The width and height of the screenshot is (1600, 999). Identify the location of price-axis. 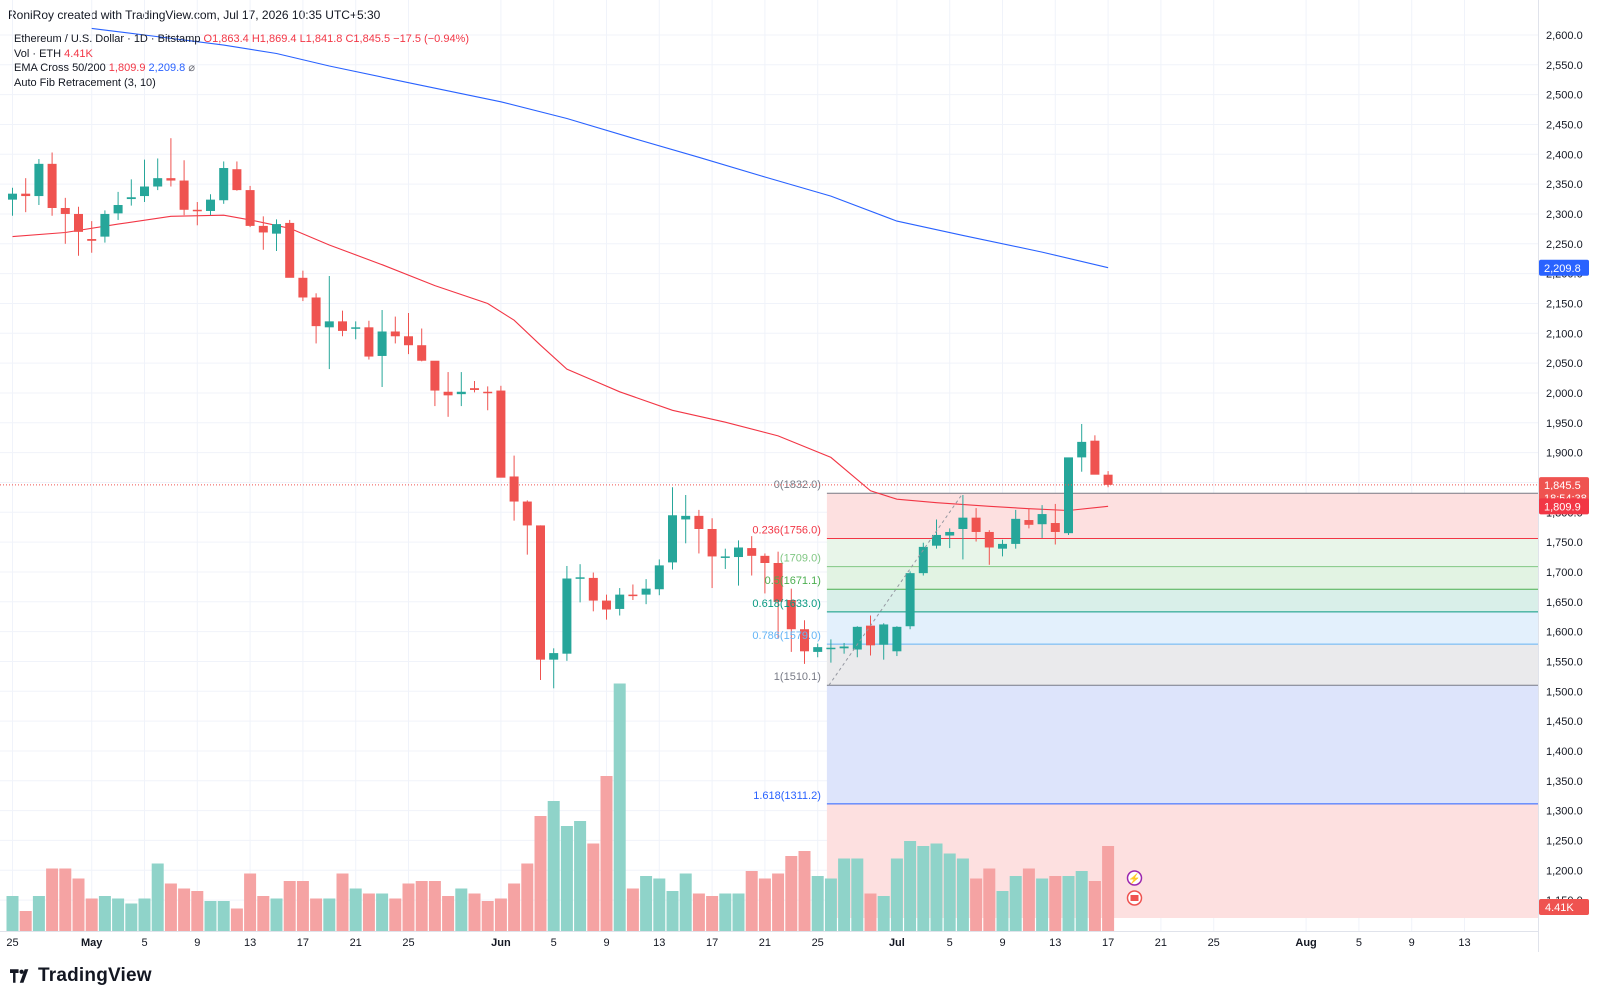
(1569, 476).